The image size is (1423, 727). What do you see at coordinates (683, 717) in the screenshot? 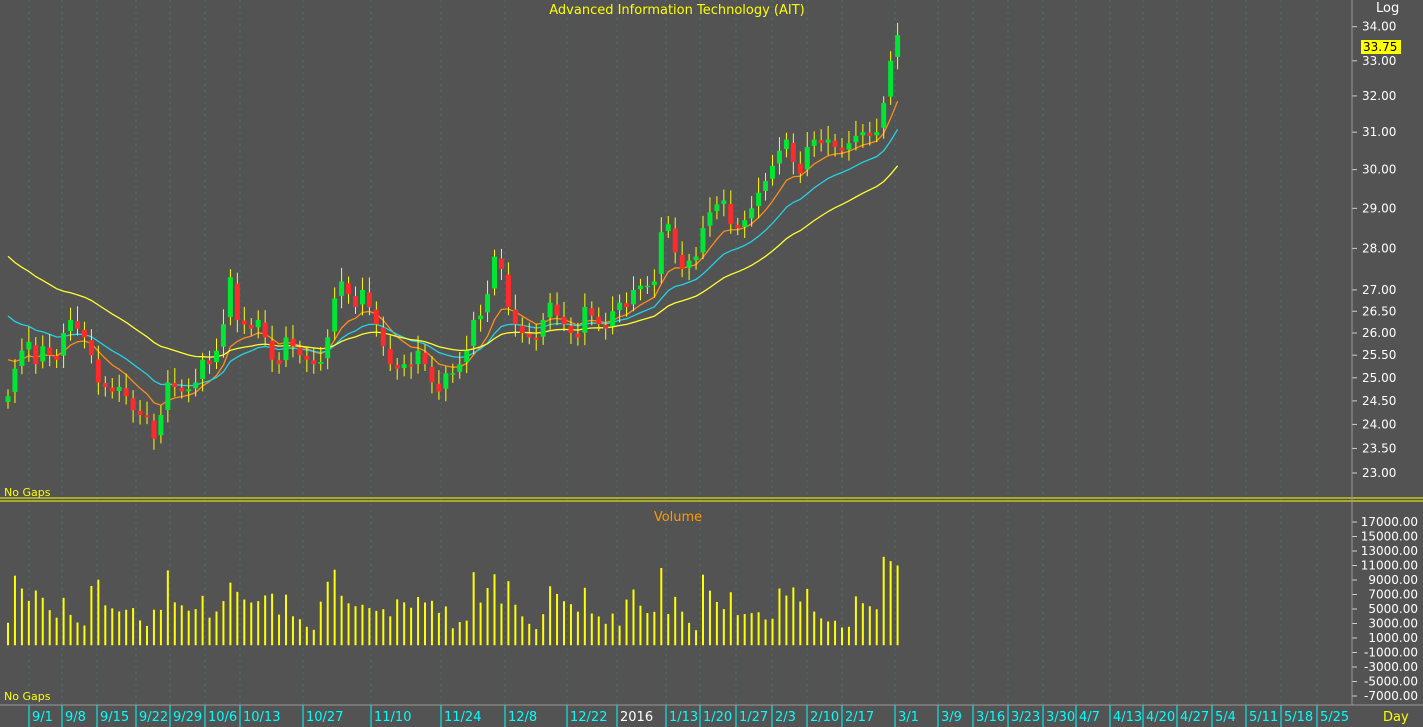
I see `date-tick-label: 1/13` at bounding box center [683, 717].